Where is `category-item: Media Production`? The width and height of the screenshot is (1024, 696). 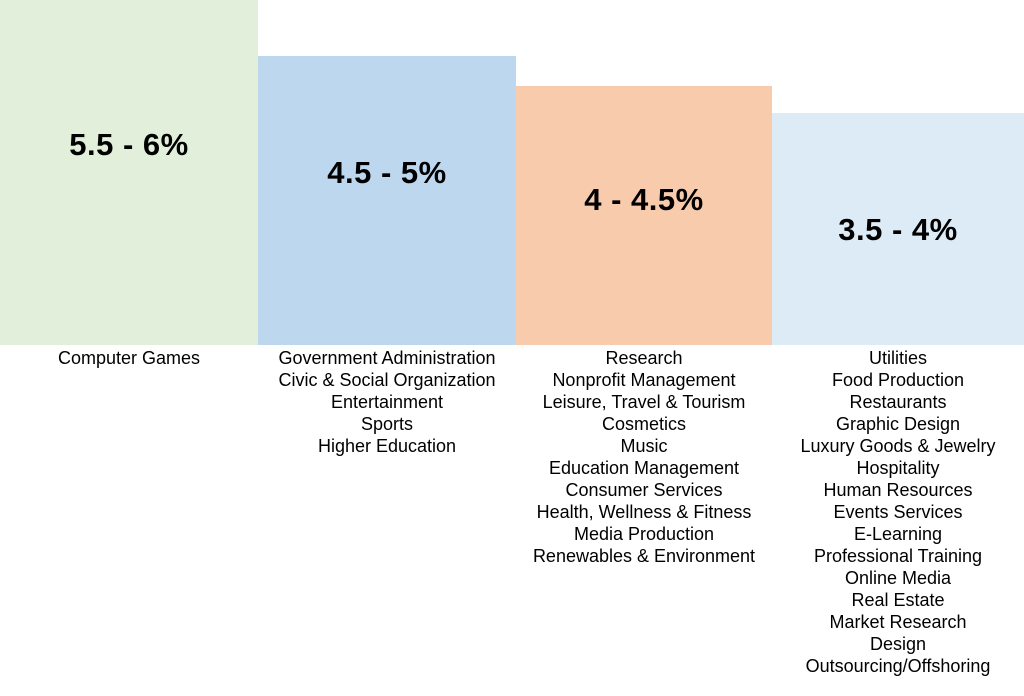 category-item: Media Production is located at coordinates (644, 534).